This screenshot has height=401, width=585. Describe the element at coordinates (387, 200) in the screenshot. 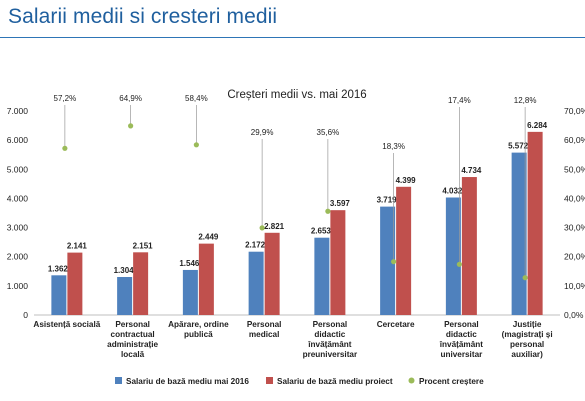

I see `bar-value-label-may2016: 3.719` at that location.